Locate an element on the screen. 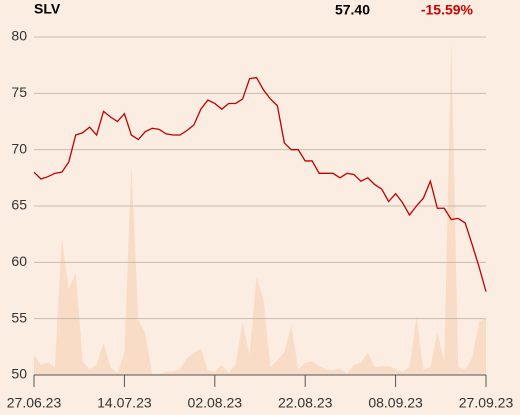 The image size is (520, 415). x-tick-label: 08.09.23 is located at coordinates (395, 403).